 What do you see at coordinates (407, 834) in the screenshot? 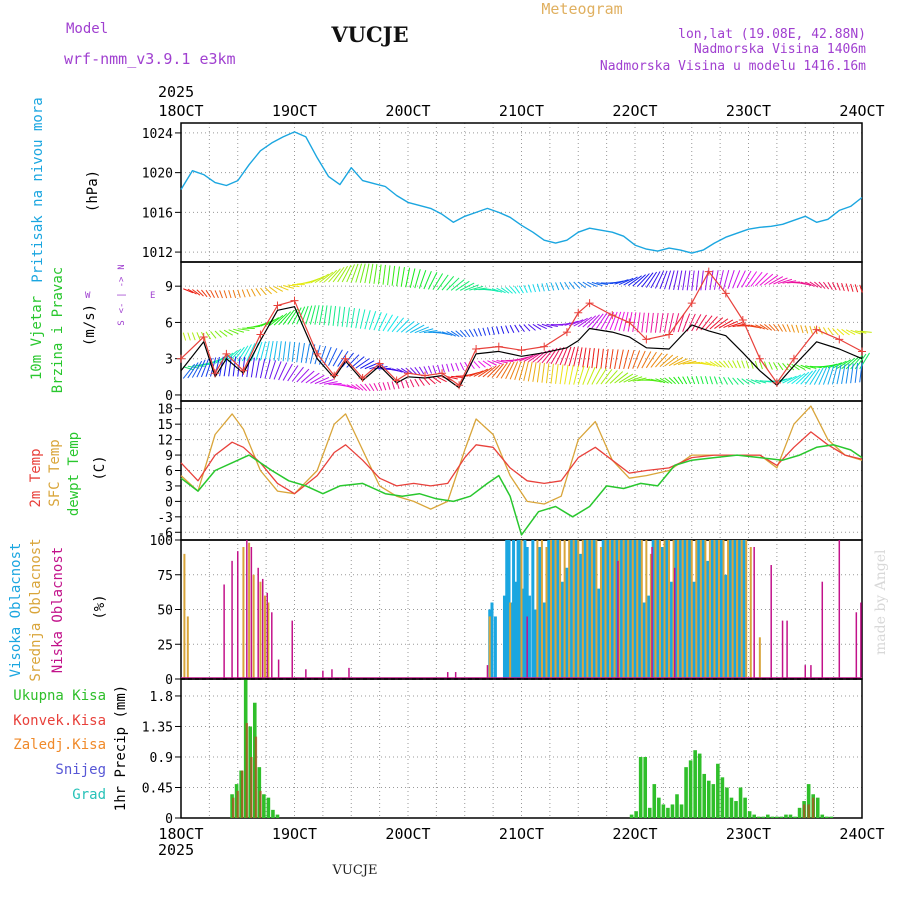
I see `x-tick-bottom-20OCT: 20OCT` at bounding box center [407, 834].